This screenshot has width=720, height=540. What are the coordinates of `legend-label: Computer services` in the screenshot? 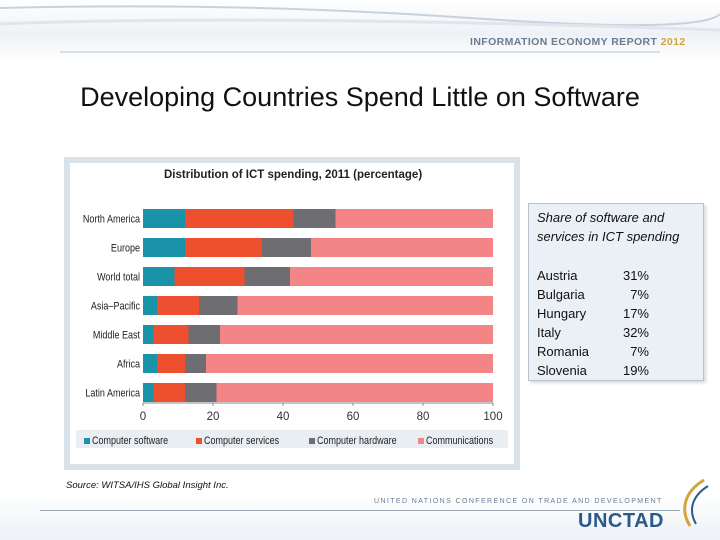 It's located at (241, 441).